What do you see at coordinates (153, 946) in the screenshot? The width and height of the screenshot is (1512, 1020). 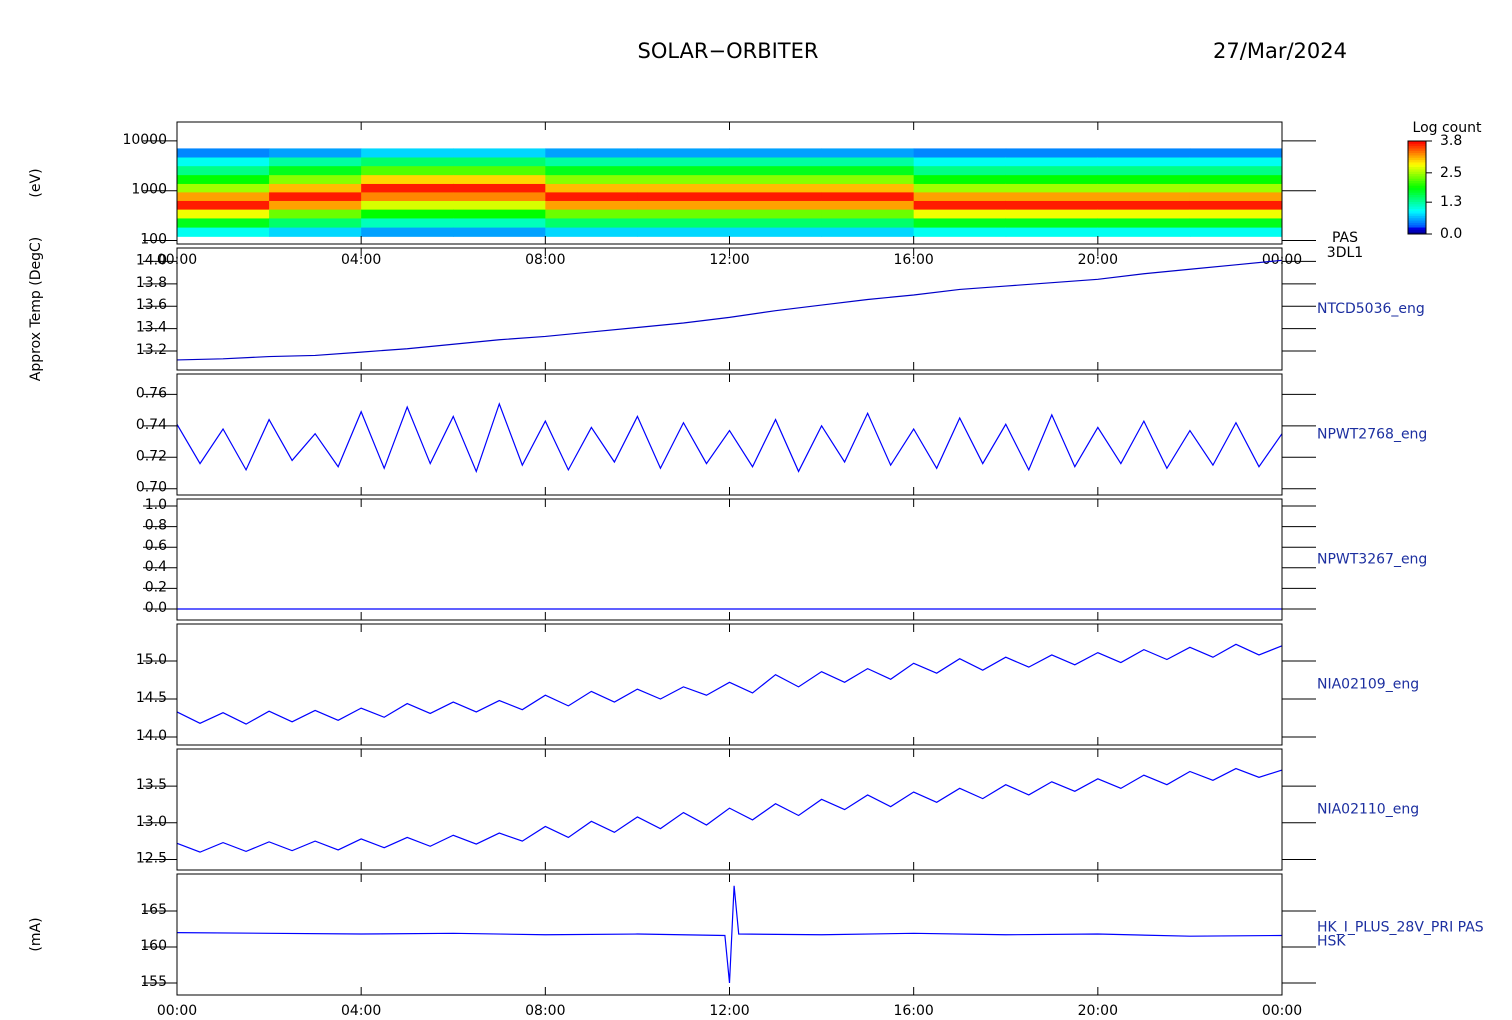 I see `y-tick-label: 160` at bounding box center [153, 946].